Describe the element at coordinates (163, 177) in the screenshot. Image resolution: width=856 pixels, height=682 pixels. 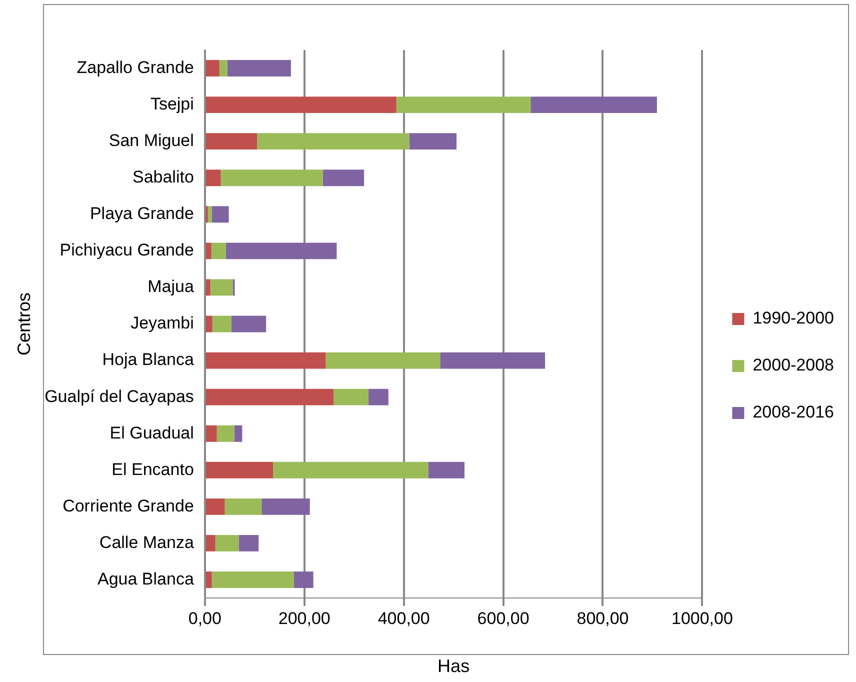
I see `y-tick-label: Sabalito` at that location.